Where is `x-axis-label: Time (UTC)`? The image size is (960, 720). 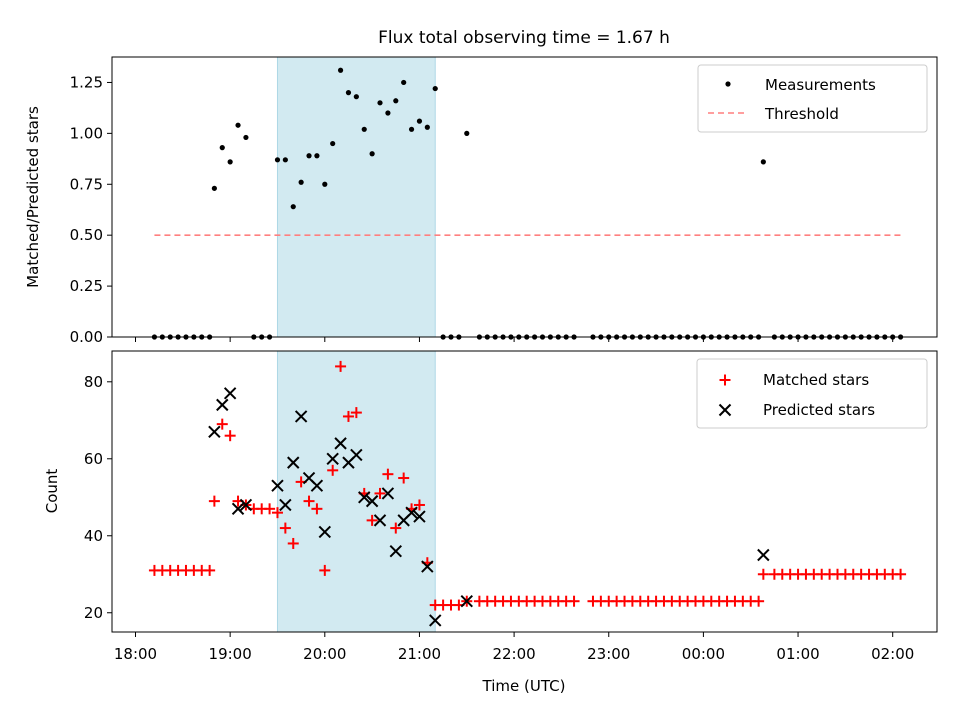
x-axis-label: Time (UTC) is located at coordinates (524, 686).